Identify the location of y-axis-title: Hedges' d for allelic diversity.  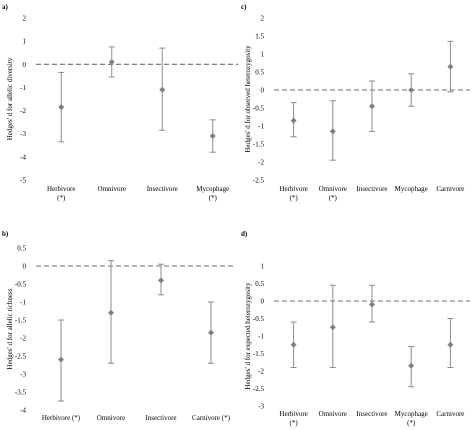
(10, 98).